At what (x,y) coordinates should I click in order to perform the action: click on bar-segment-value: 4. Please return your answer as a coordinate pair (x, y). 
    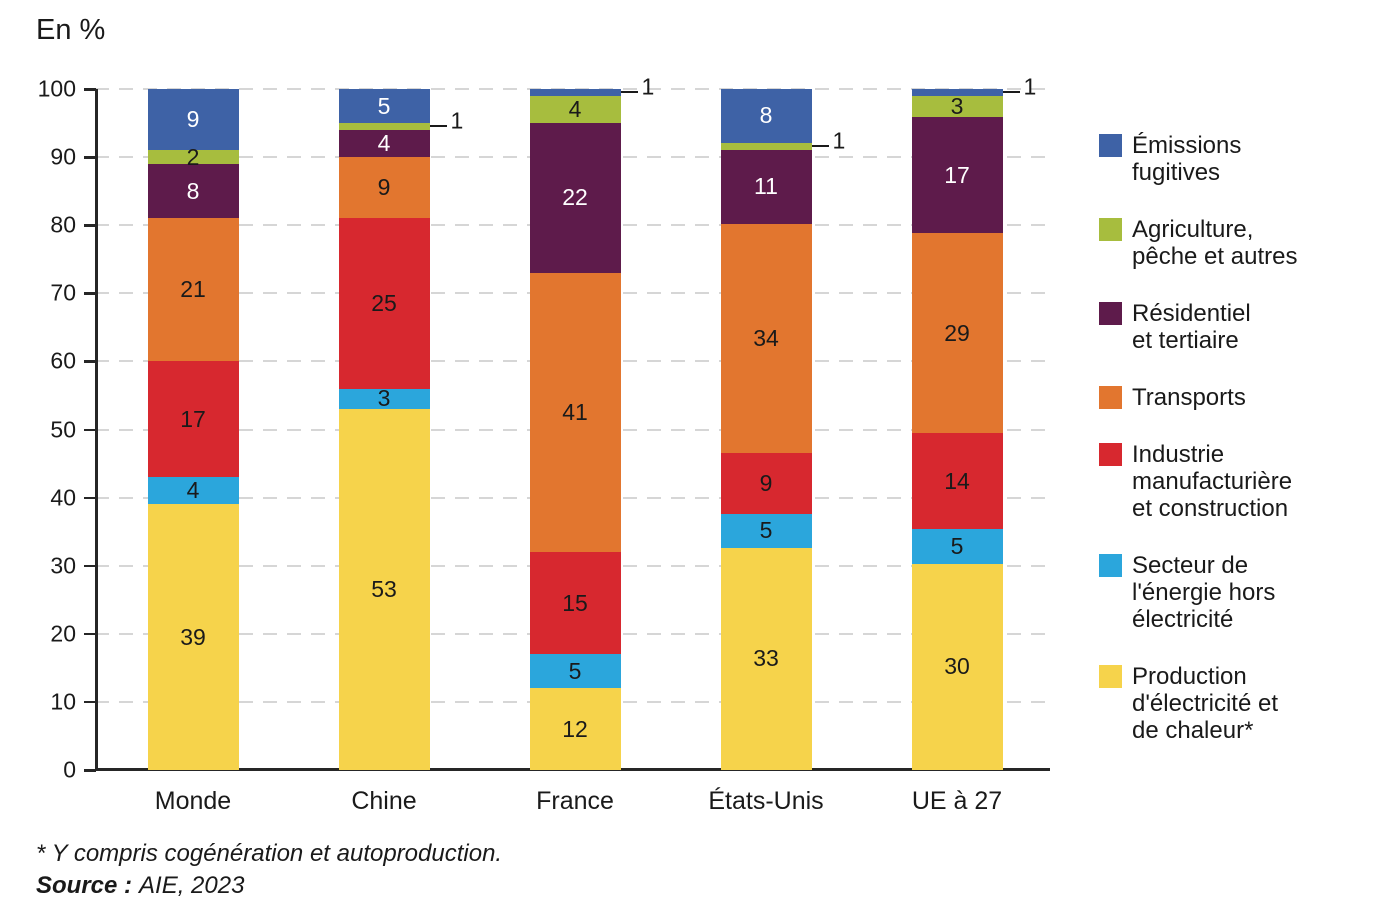
    Looking at the image, I should click on (384, 142).